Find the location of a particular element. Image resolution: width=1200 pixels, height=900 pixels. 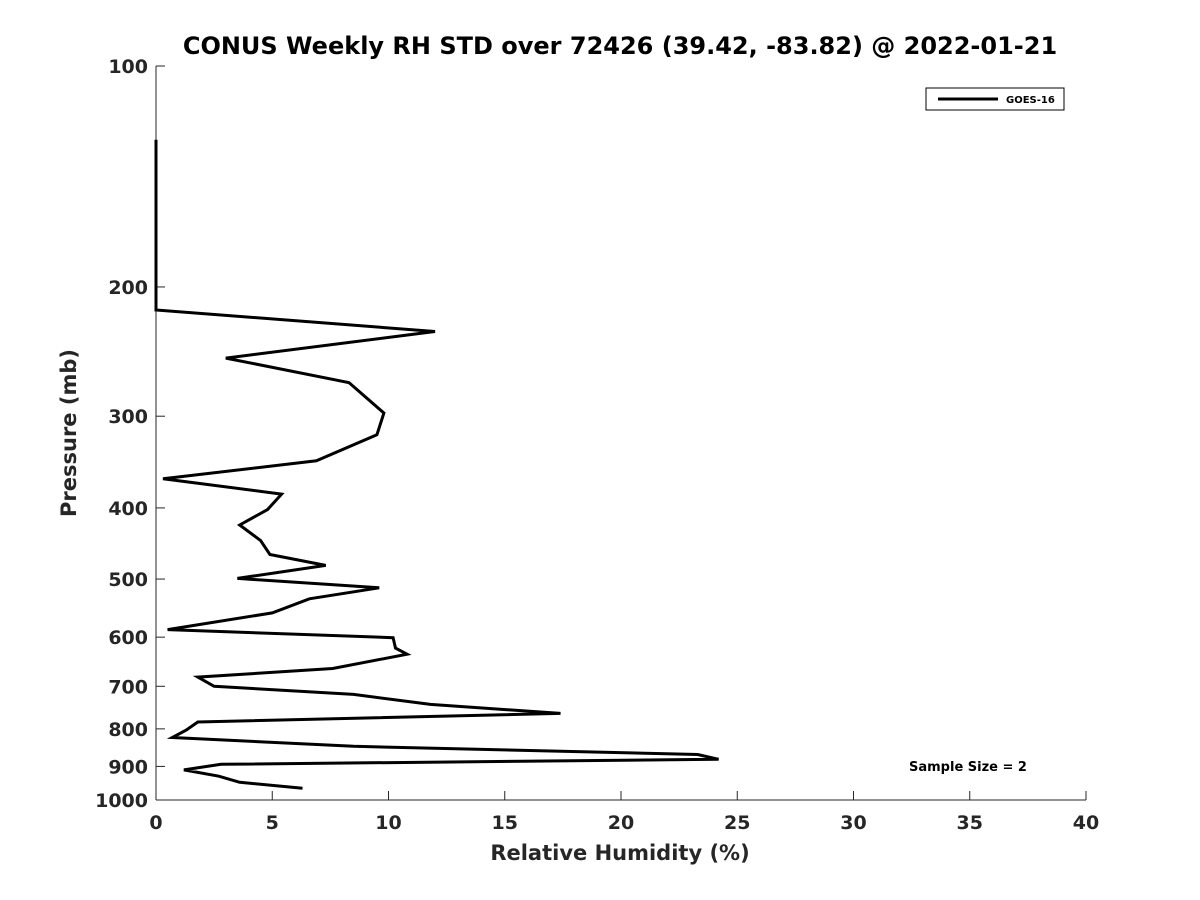

y-tick-label: 500 is located at coordinates (128, 580).